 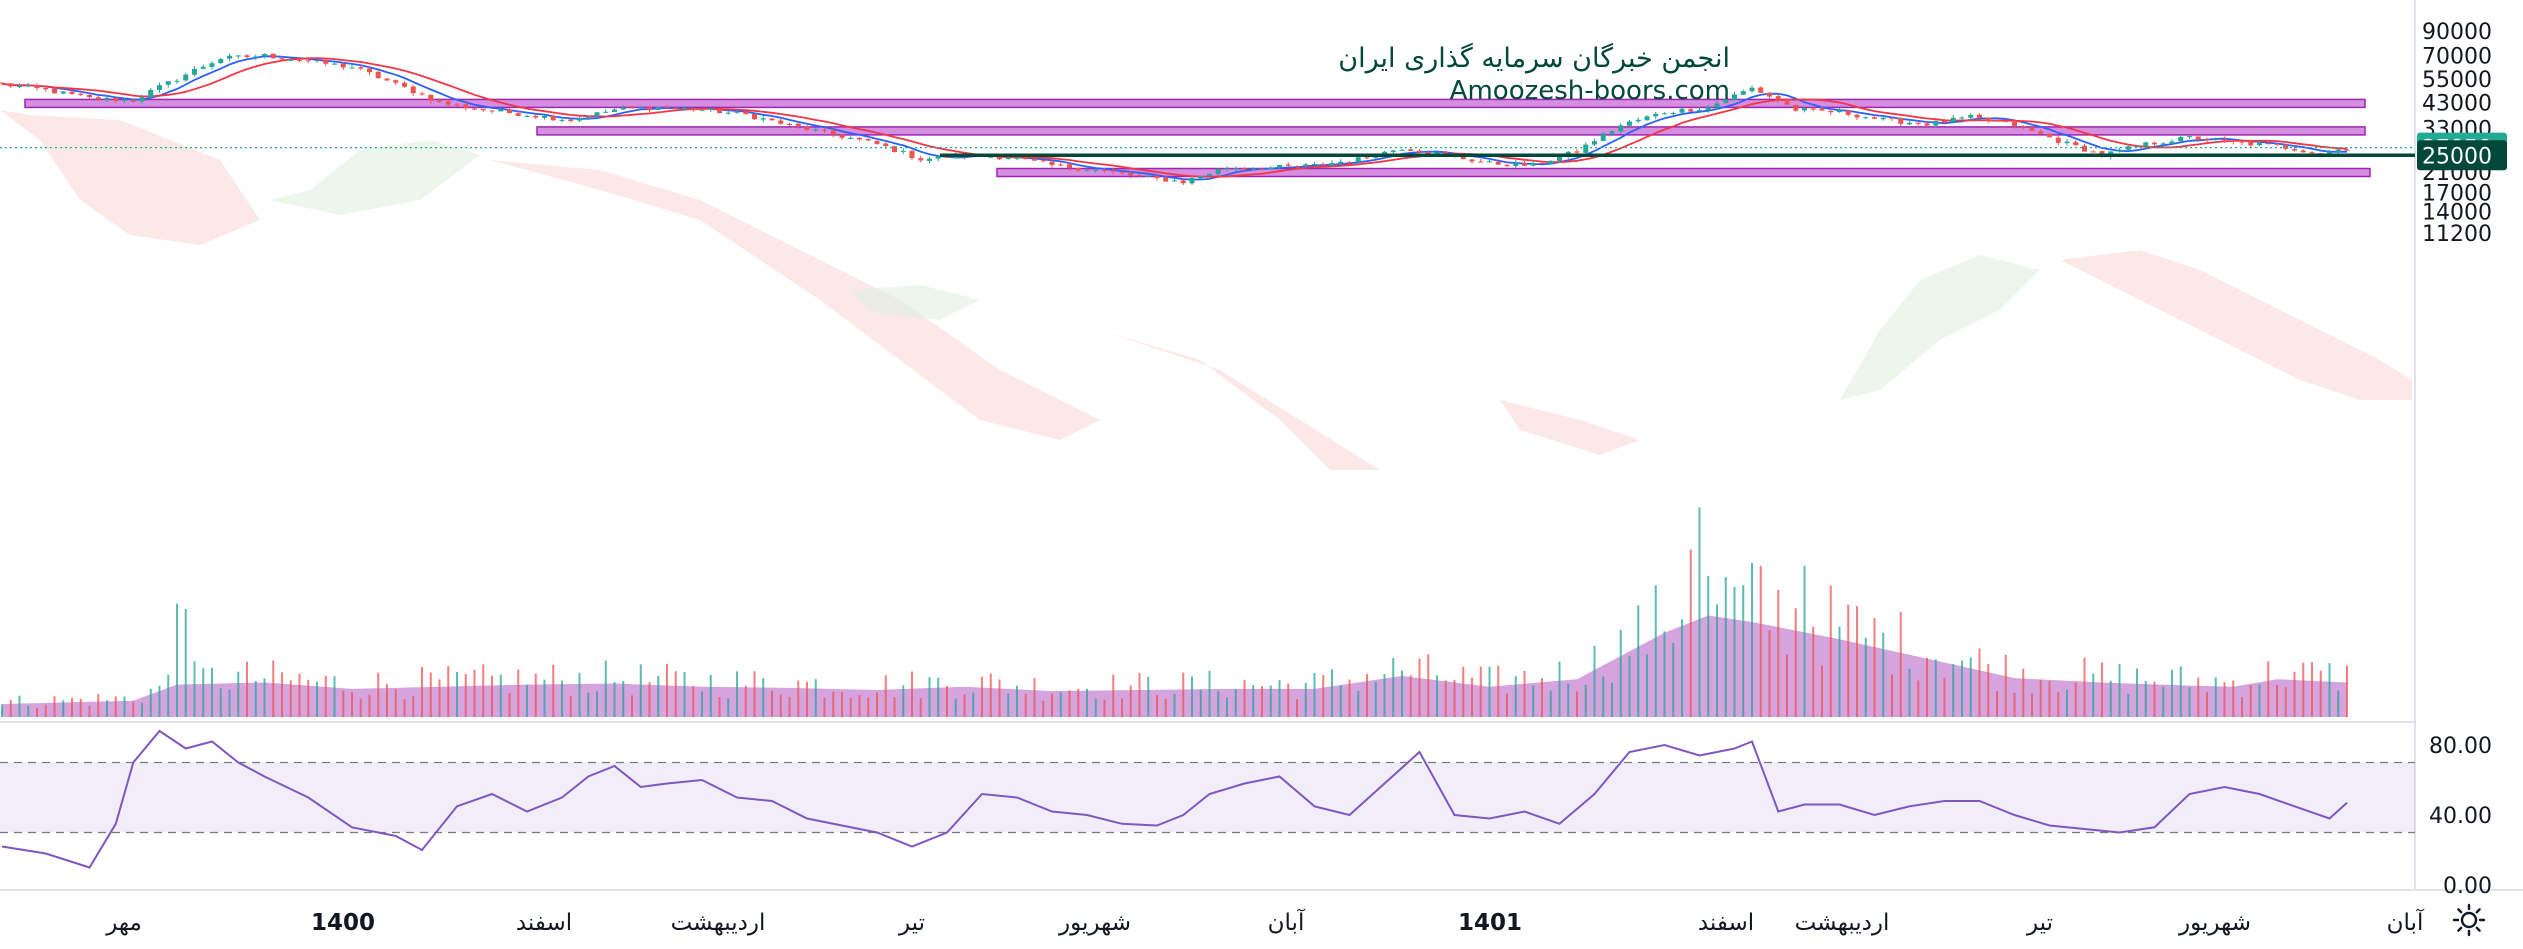 I want to click on ma-slow-line, so click(x=1174, y=117).